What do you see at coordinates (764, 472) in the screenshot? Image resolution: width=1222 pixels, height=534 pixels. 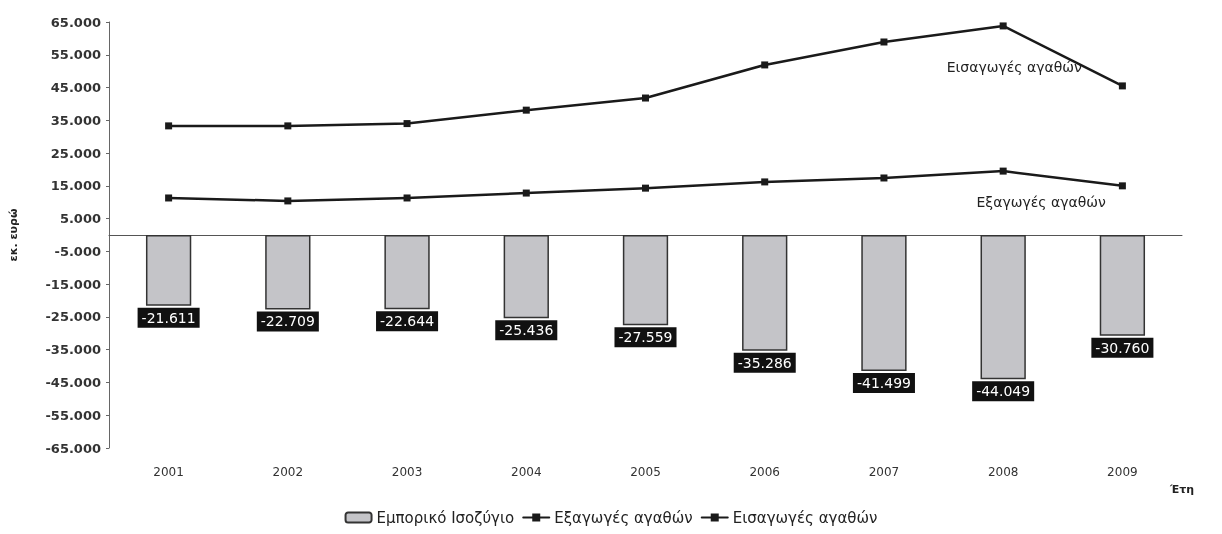 I see `x-tick-label: 2006` at bounding box center [764, 472].